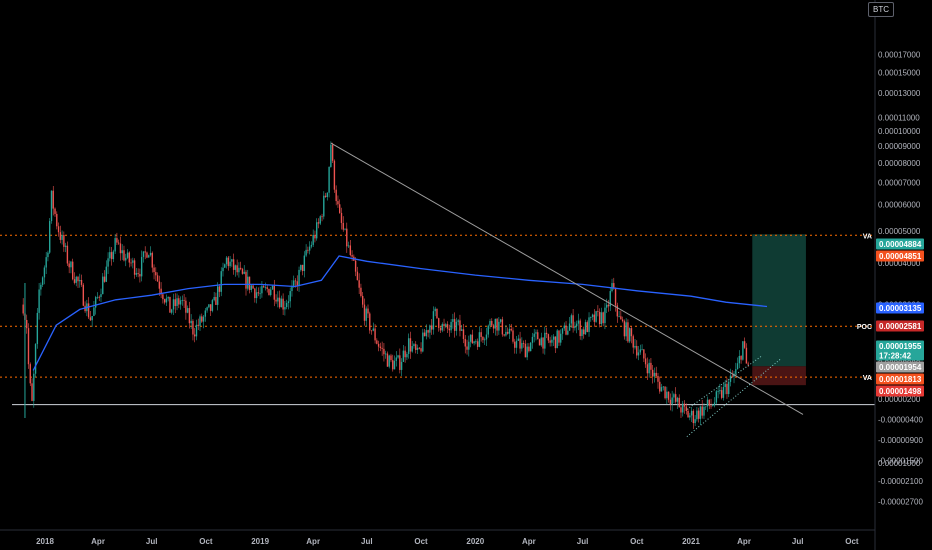 The width and height of the screenshot is (932, 550). What do you see at coordinates (852, 541) in the screenshot?
I see `x-tick-label: Oct` at bounding box center [852, 541].